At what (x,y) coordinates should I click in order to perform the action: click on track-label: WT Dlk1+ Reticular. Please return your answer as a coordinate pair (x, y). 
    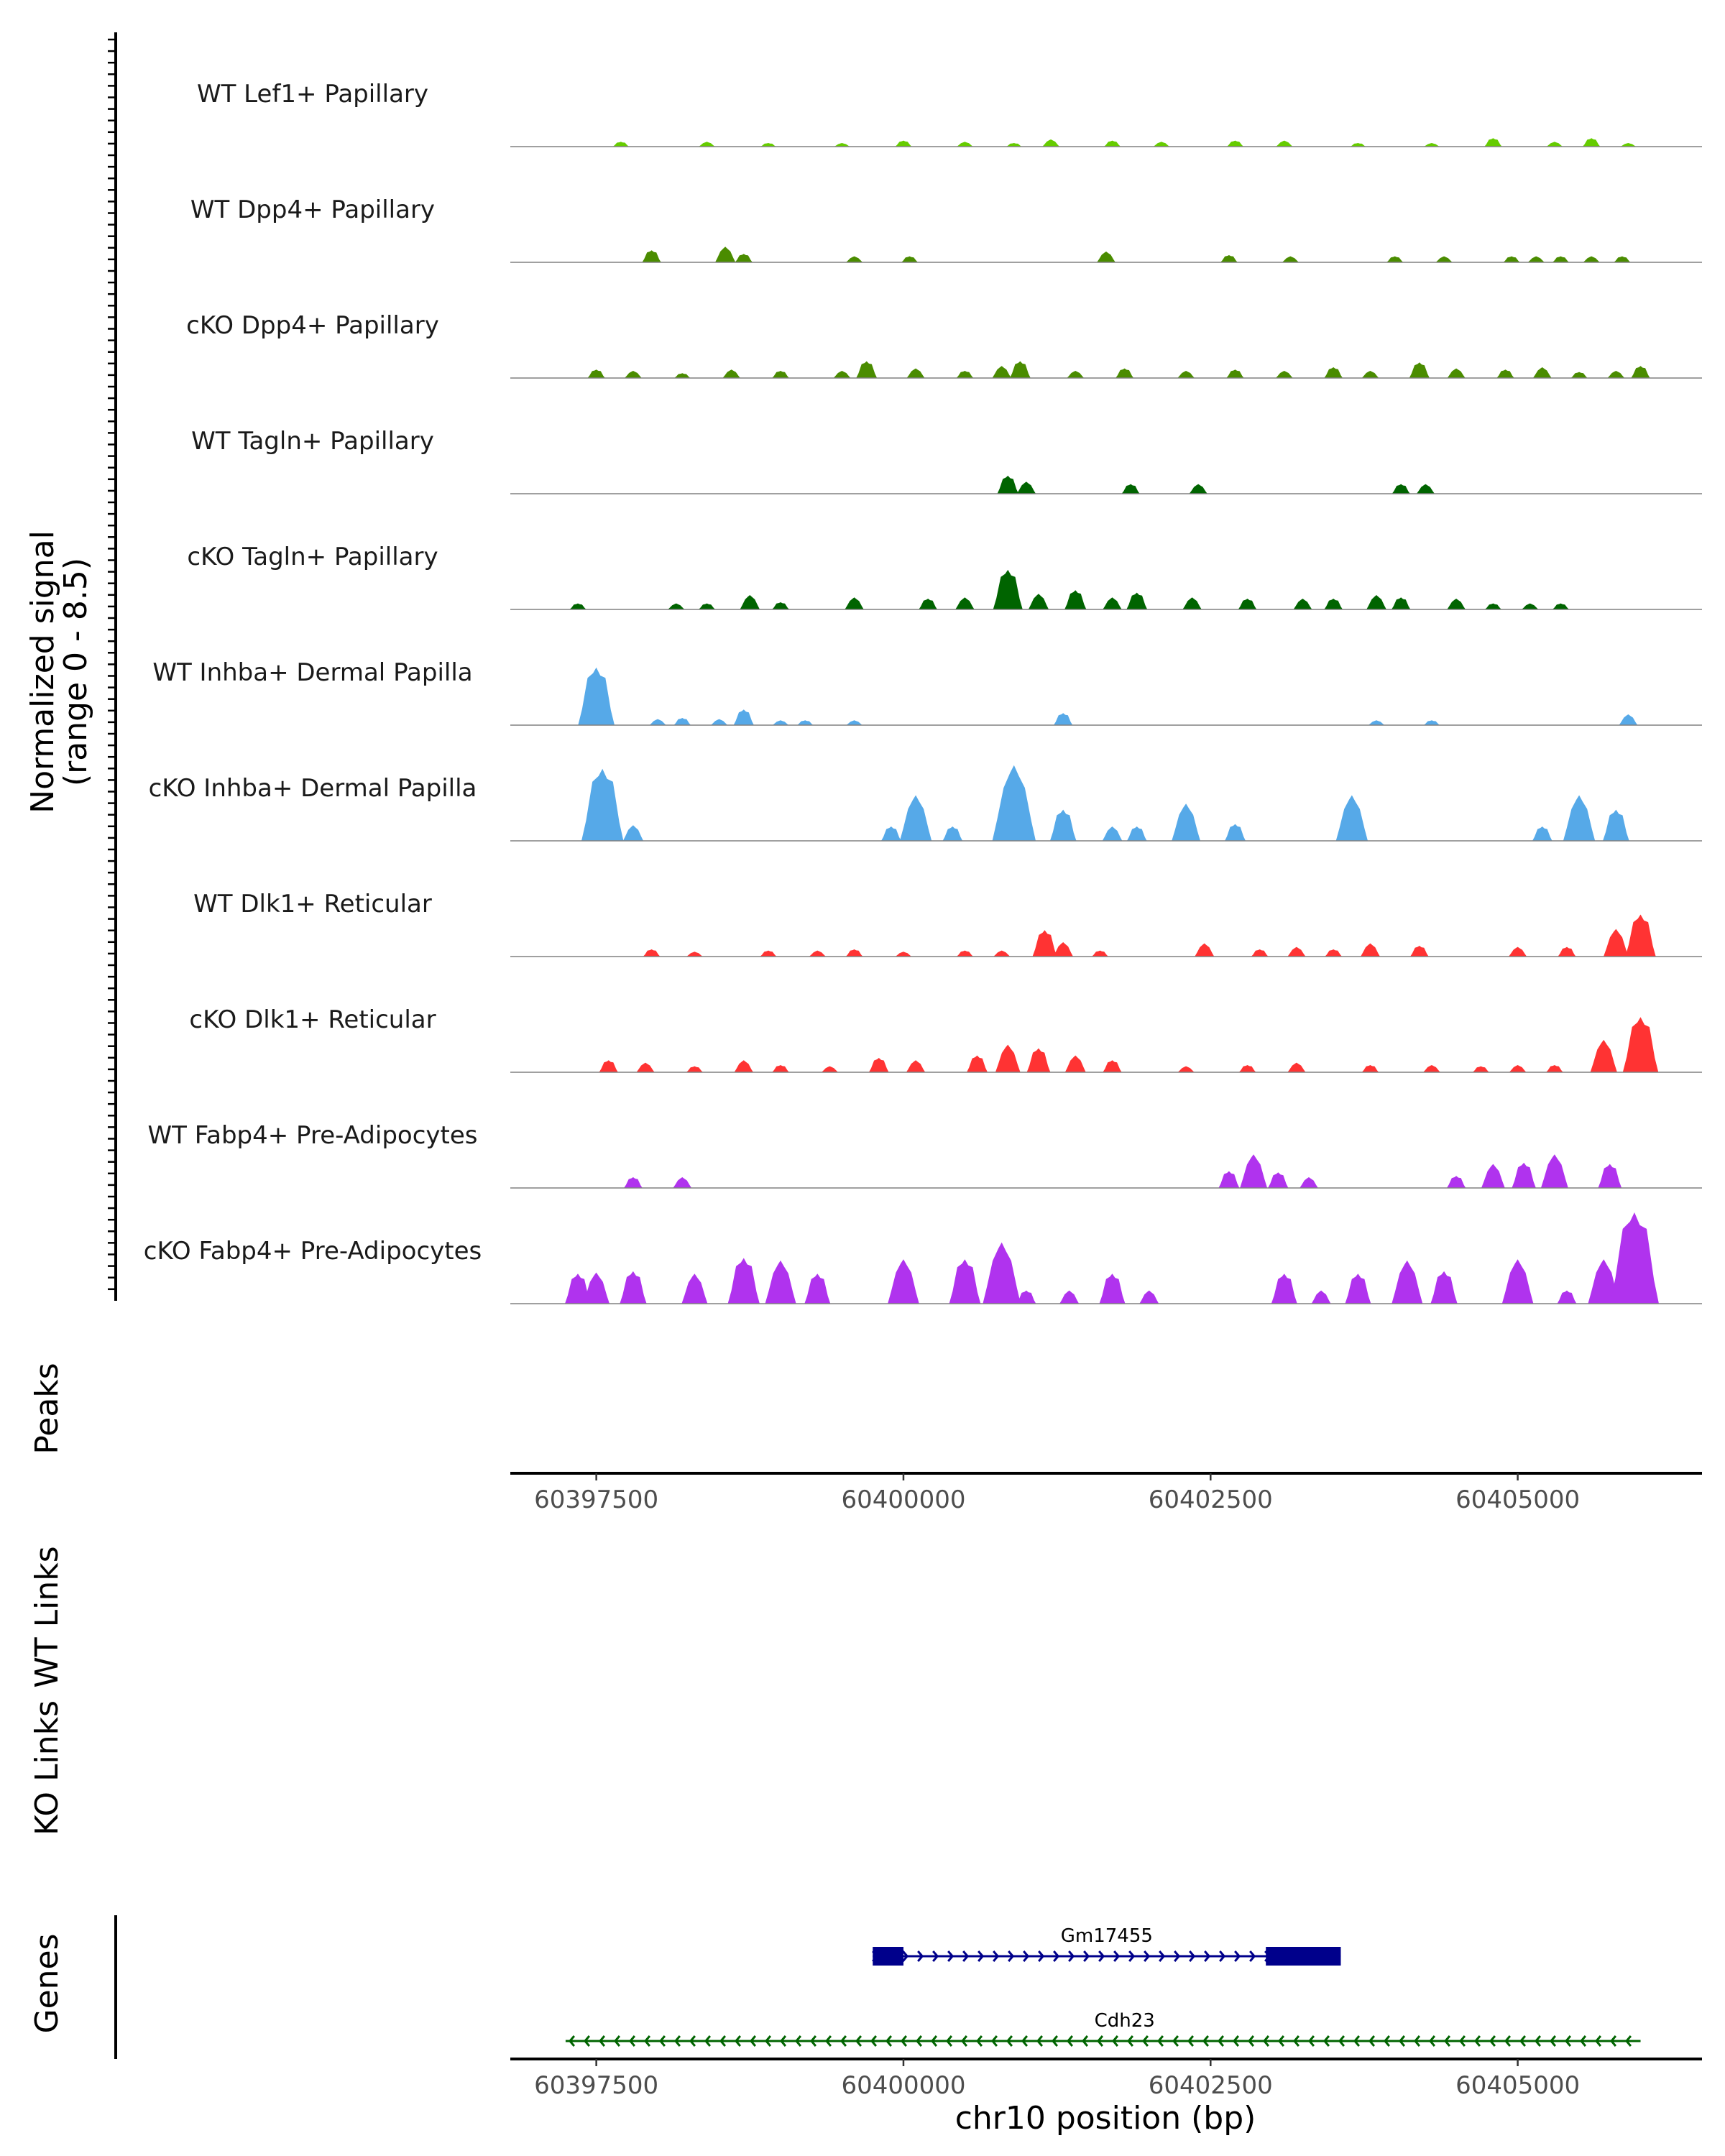
    Looking at the image, I should click on (312, 904).